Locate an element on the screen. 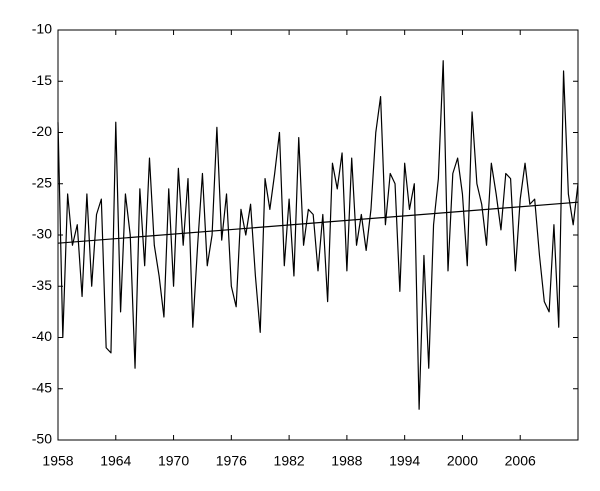 This screenshot has height=491, width=600. x-tick-label: 1970 is located at coordinates (173, 461).